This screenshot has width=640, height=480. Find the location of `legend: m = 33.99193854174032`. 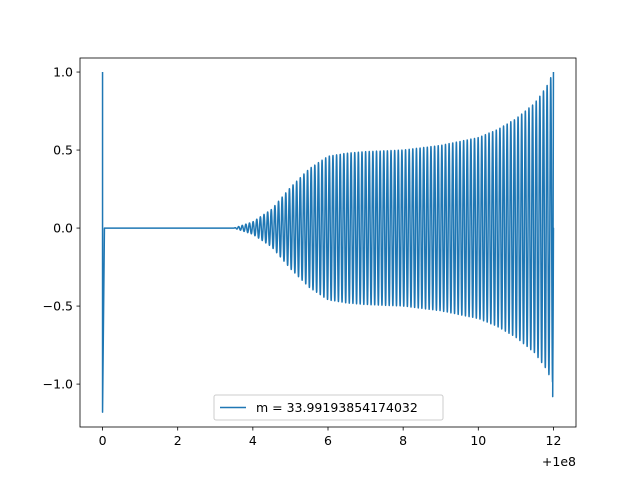

legend: m = 33.99193854174032 is located at coordinates (328, 407).